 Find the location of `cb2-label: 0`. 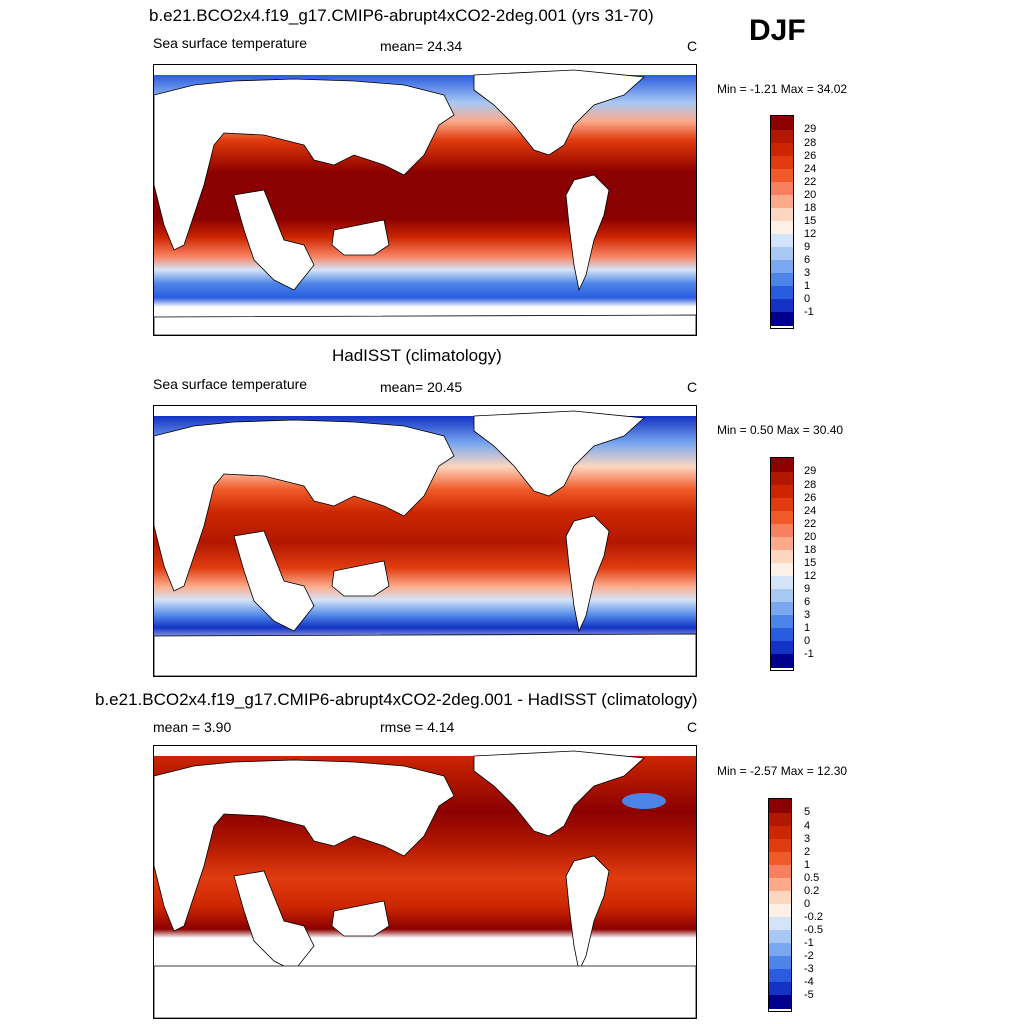

cb2-label: 0 is located at coordinates (807, 641).